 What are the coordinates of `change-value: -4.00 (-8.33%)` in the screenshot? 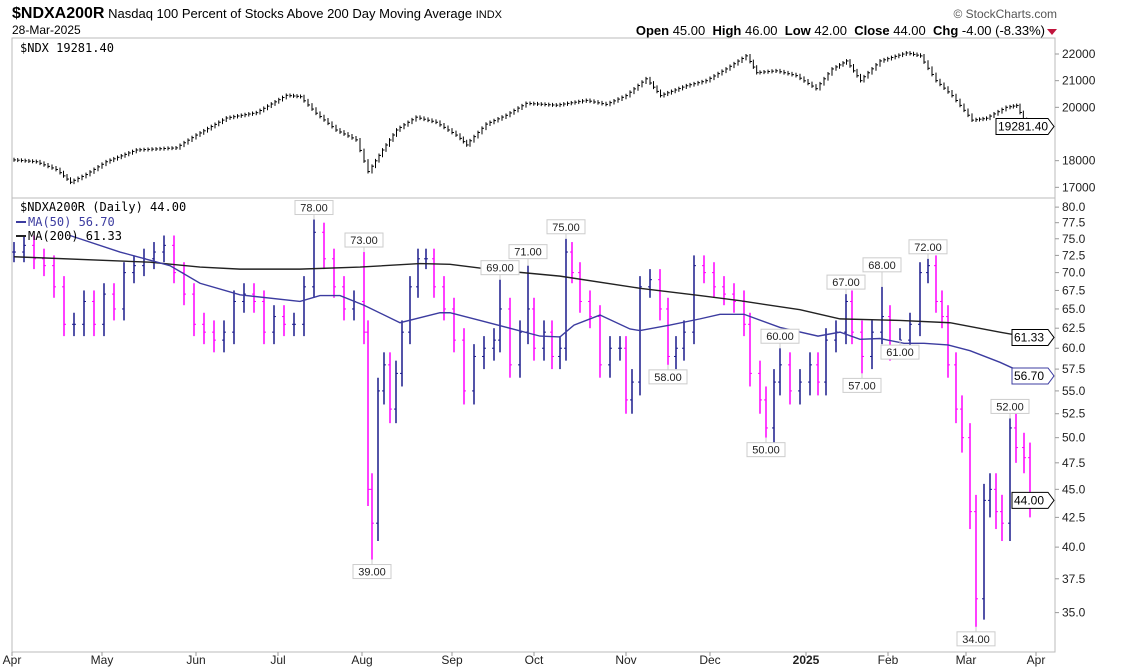 It's located at (1003, 30).